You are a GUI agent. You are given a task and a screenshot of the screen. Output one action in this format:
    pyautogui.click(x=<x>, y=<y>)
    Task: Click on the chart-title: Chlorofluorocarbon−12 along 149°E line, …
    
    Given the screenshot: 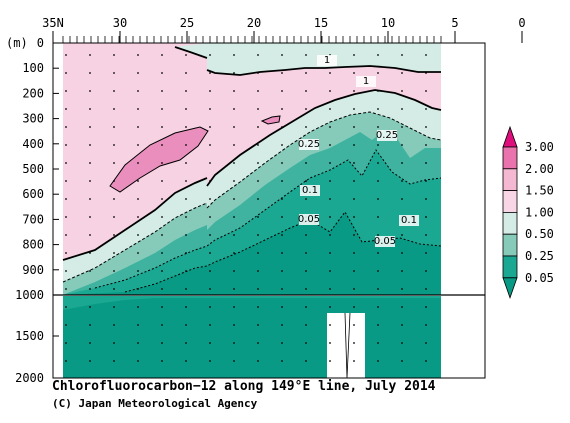 What is the action you would take?
    pyautogui.click(x=244, y=386)
    